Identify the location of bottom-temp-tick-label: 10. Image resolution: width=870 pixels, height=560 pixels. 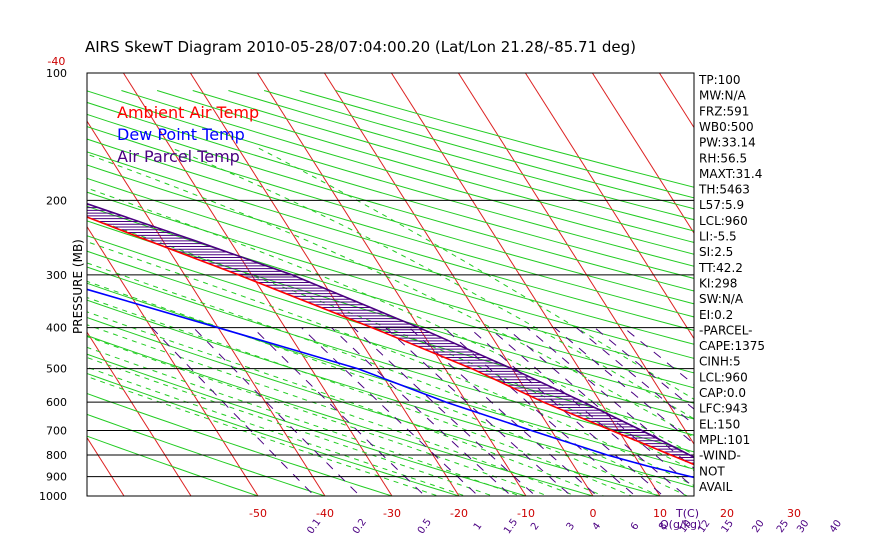
(660, 513).